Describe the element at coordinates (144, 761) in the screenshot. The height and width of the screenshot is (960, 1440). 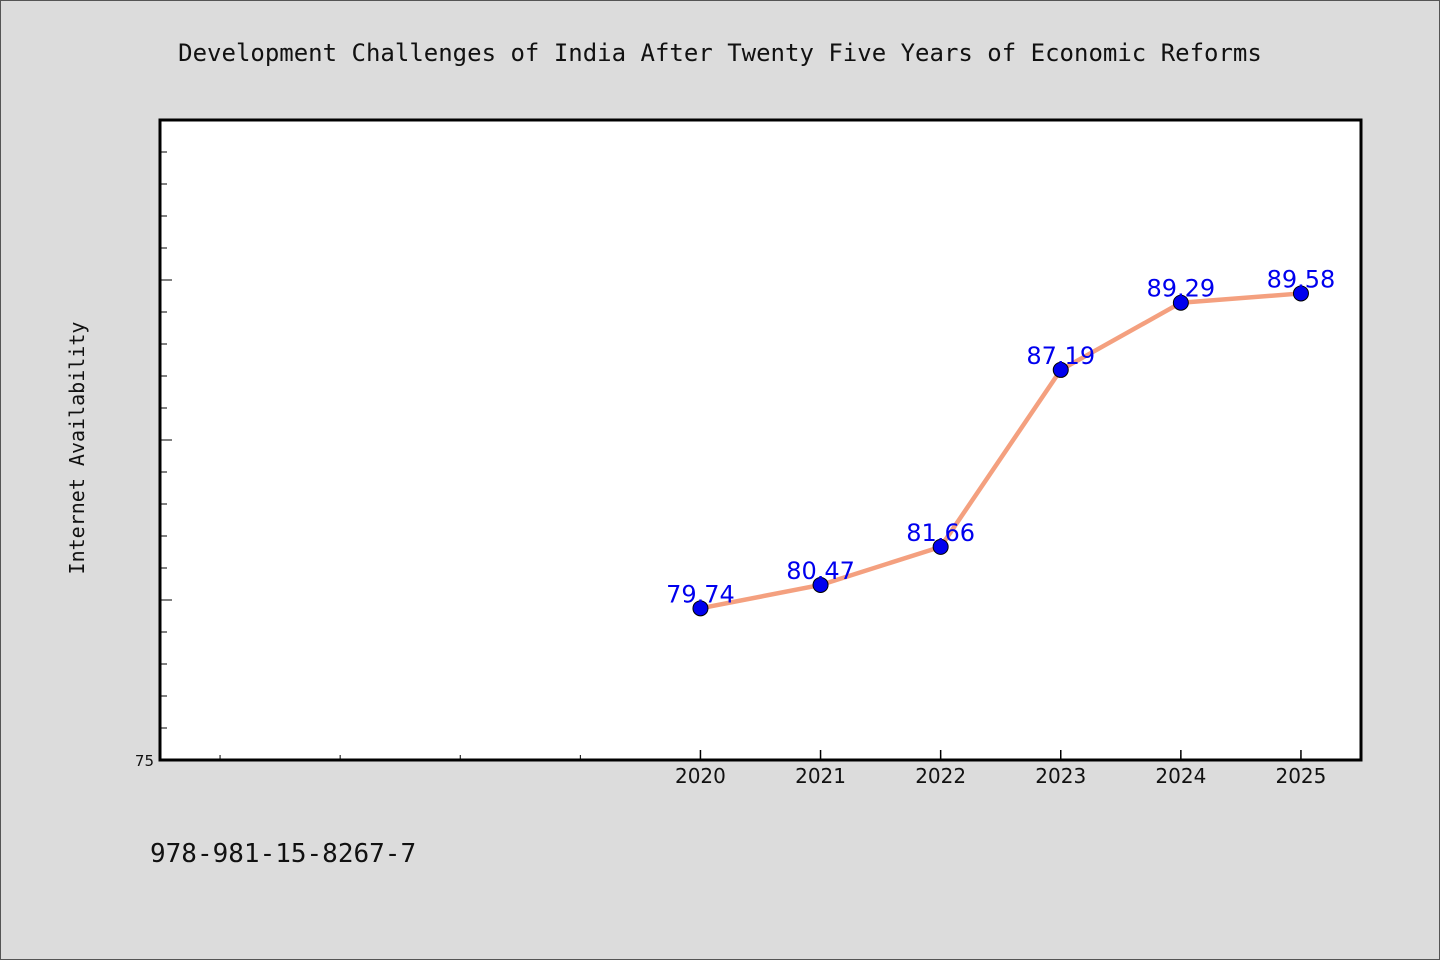
I see `y-tick-label: 75` at that location.